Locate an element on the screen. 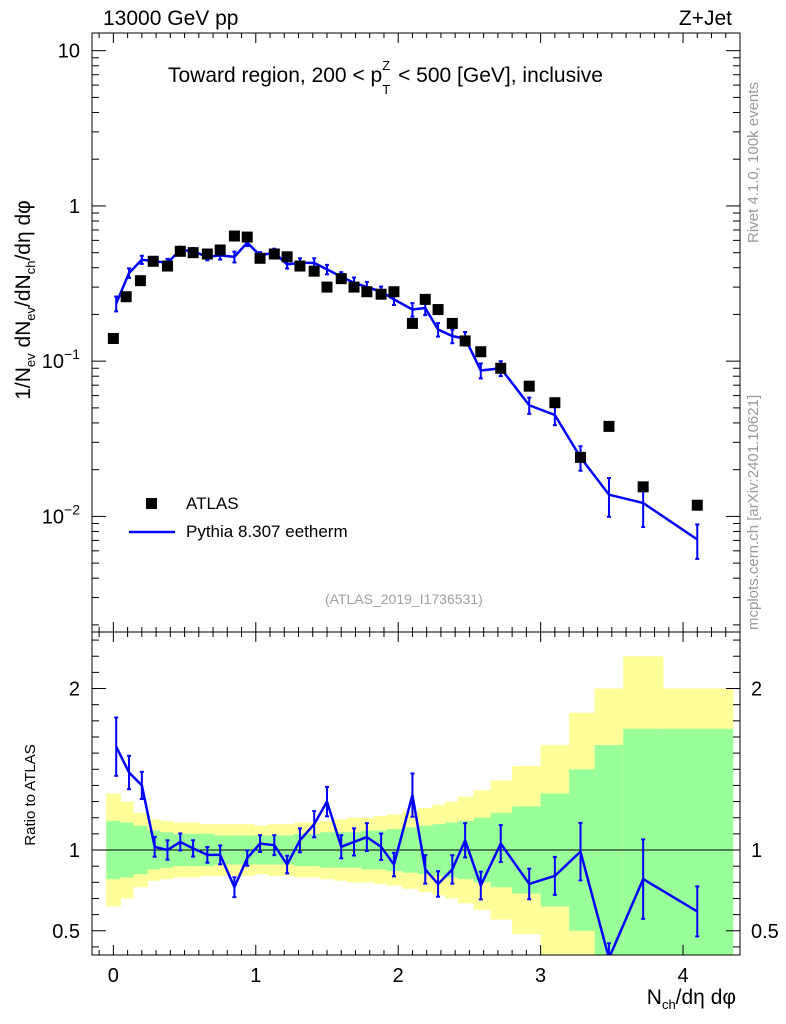 This screenshot has width=786, height=1024. ratio-y-tick-label-right: 1 is located at coordinates (756, 851).